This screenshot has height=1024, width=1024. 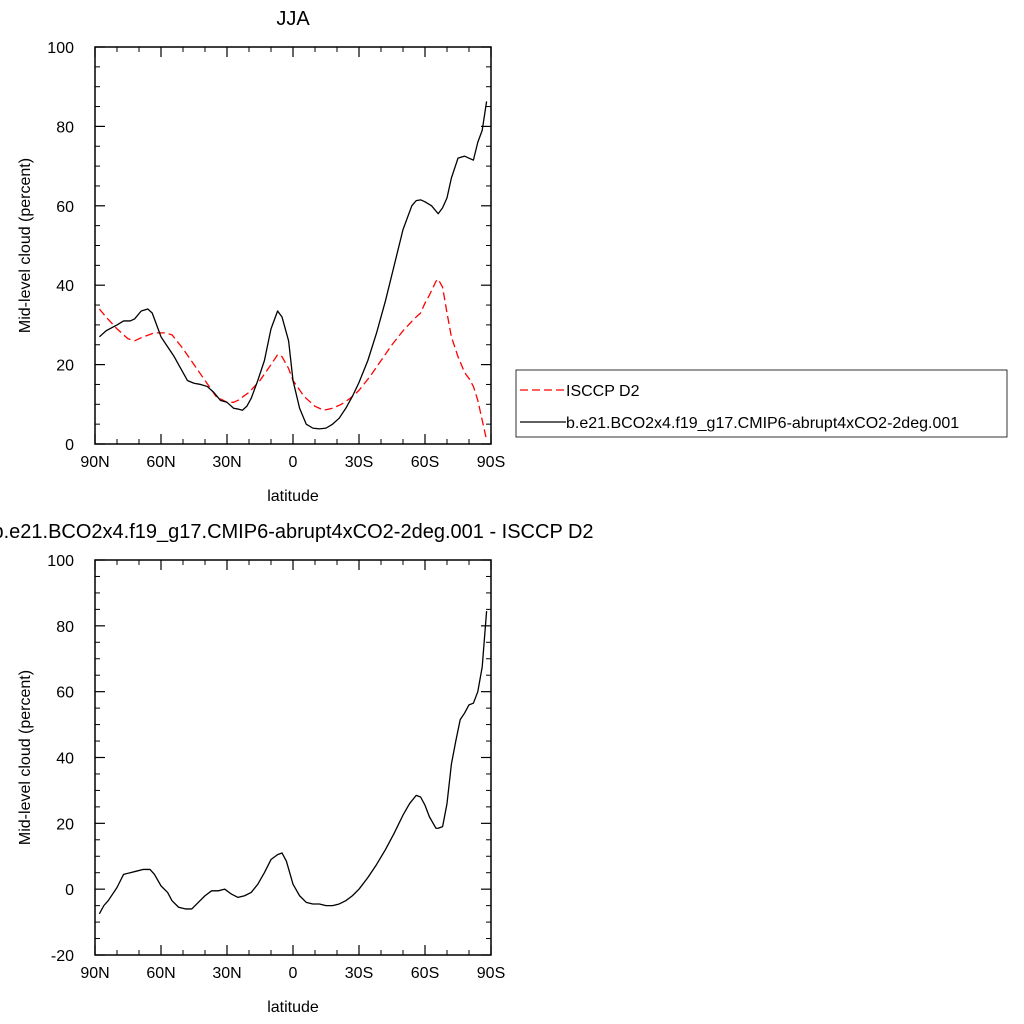 What do you see at coordinates (62, 956) in the screenshot?
I see `y-tick-label: -20` at bounding box center [62, 956].